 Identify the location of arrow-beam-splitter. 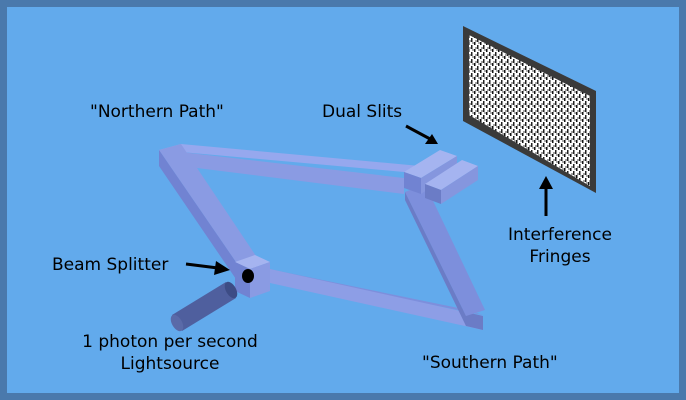
(207, 268).